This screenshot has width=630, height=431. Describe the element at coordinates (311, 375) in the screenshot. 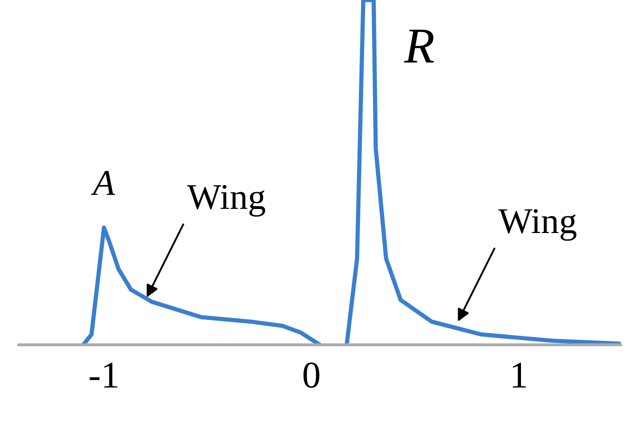

I see `x-tick-label: 0` at that location.